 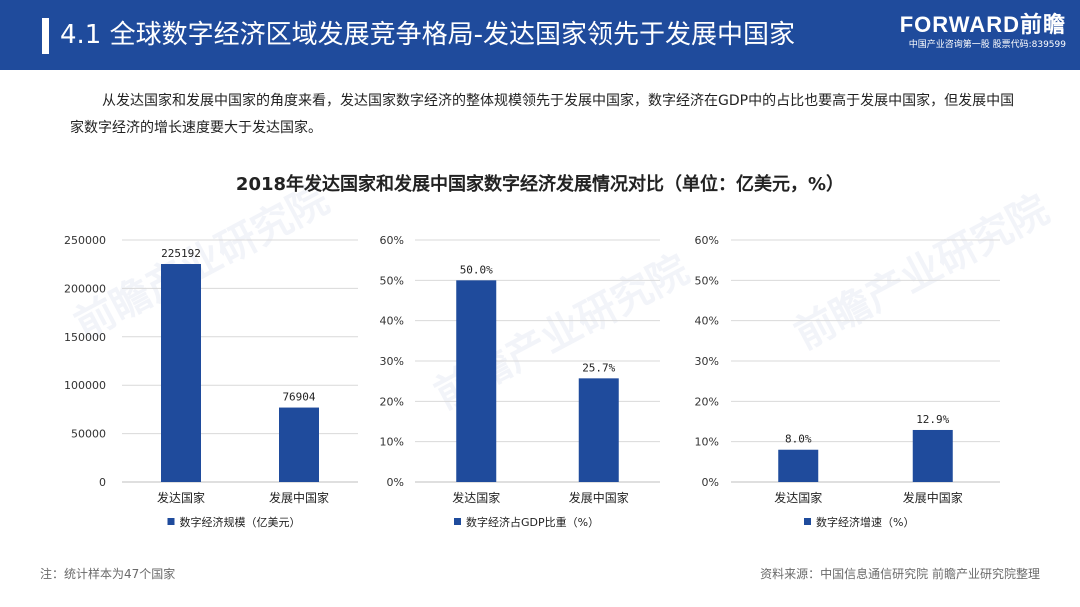 I want to click on y-tick-label: 100000, so click(x=85, y=385).